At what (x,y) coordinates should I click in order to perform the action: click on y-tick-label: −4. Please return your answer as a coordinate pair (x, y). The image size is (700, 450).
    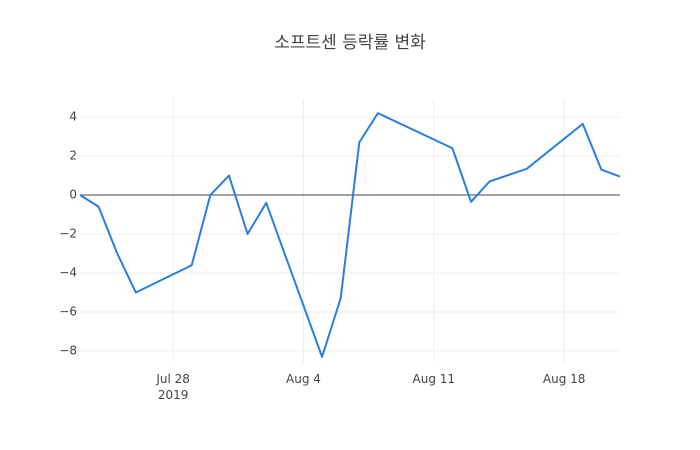
    Looking at the image, I should click on (68, 273).